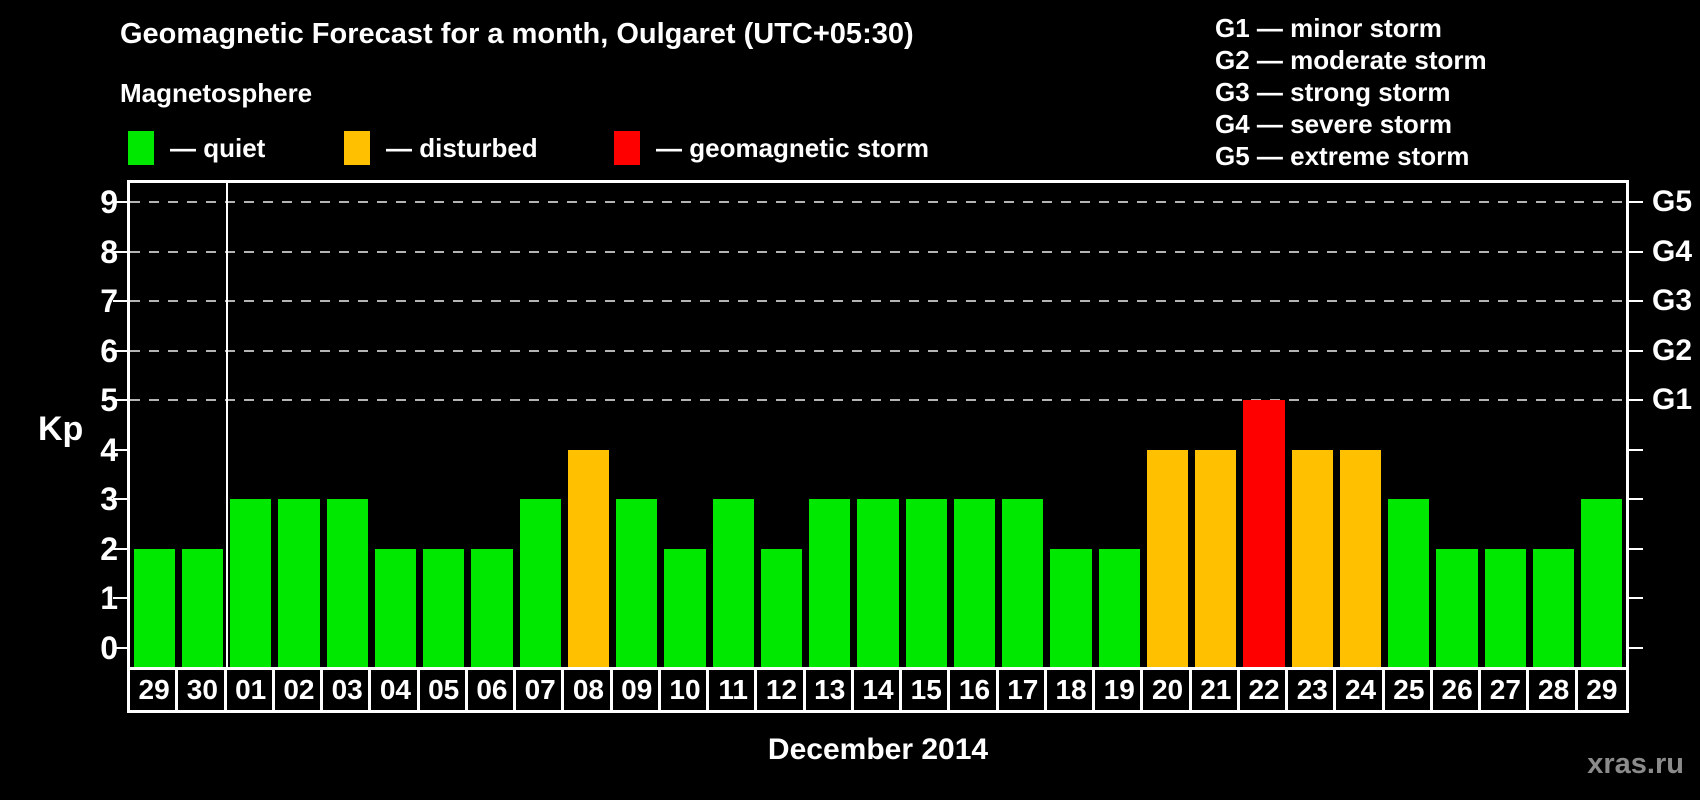  What do you see at coordinates (394, 690) in the screenshot?
I see `day-label-04: 04` at bounding box center [394, 690].